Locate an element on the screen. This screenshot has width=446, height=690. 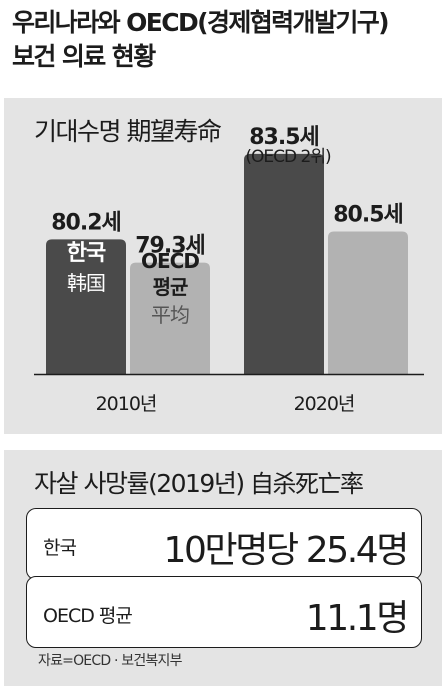
bar-value-label-0-1: 79.3세 is located at coordinates (170, 246).